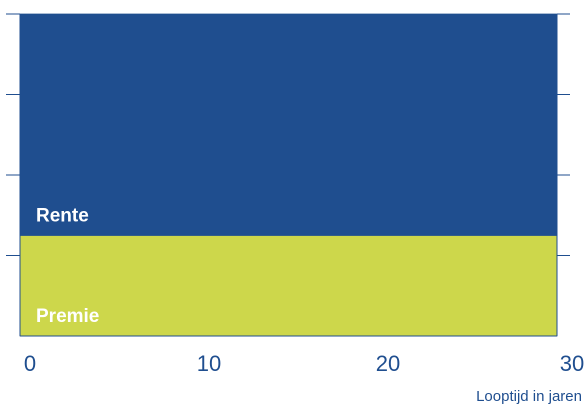  I want to click on series-label-layer: Premie Rente, so click(67, 266).